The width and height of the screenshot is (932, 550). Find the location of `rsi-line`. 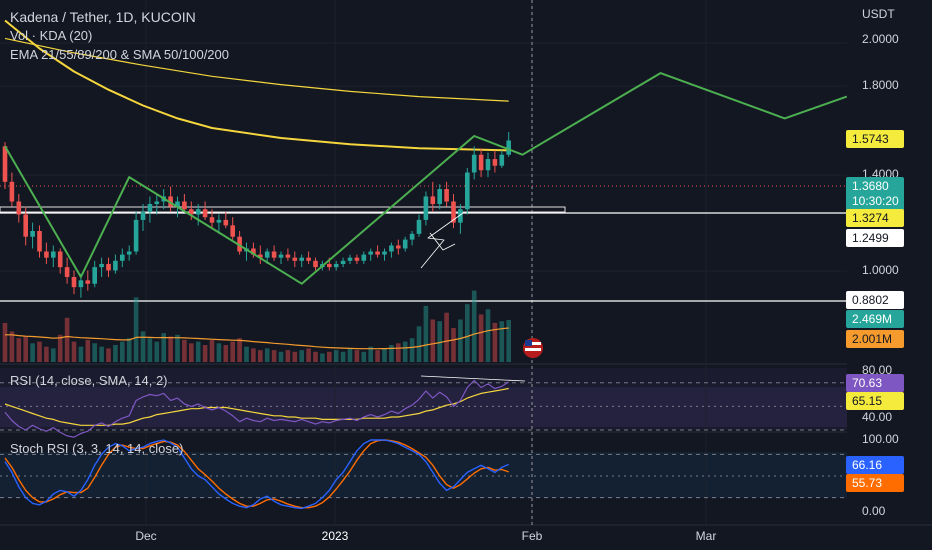

rsi-line is located at coordinates (257, 408).